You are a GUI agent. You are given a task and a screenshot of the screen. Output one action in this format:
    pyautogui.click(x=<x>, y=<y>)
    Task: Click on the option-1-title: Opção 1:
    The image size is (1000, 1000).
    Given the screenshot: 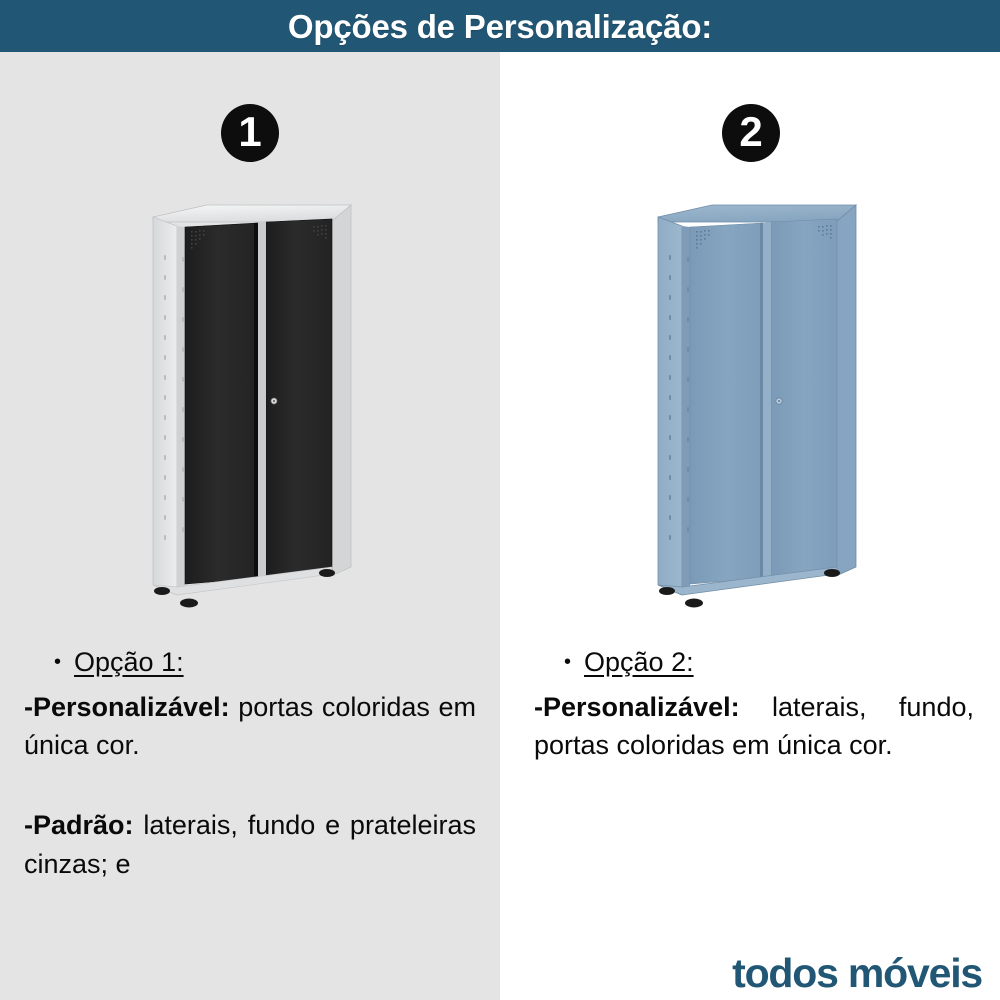 What is the action you would take?
    pyautogui.click(x=129, y=662)
    